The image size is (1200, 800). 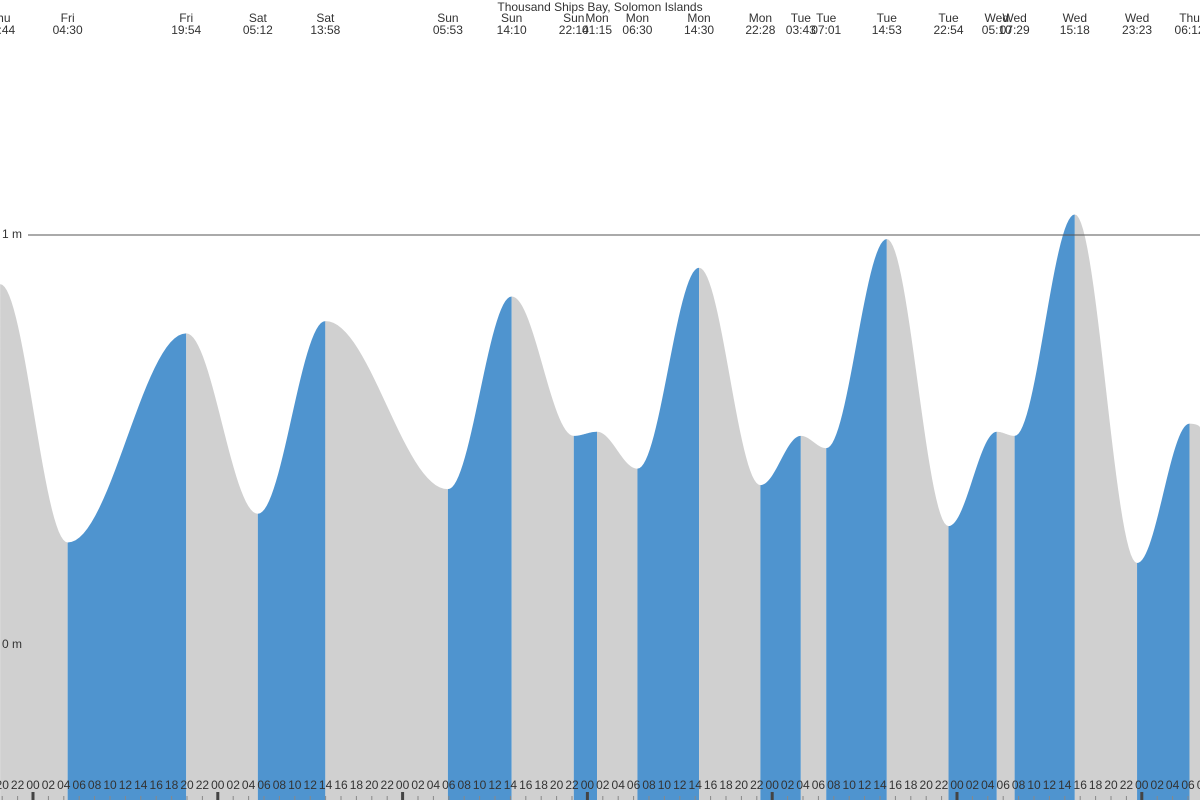 What do you see at coordinates (1187, 30) in the screenshot?
I see `extreme-time: 06:12` at bounding box center [1187, 30].